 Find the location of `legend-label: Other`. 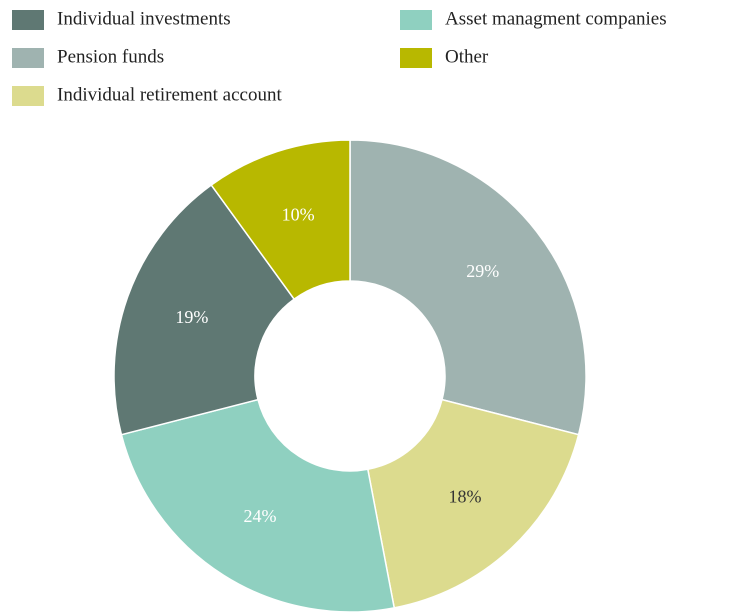

legend-label: Other is located at coordinates (467, 56).